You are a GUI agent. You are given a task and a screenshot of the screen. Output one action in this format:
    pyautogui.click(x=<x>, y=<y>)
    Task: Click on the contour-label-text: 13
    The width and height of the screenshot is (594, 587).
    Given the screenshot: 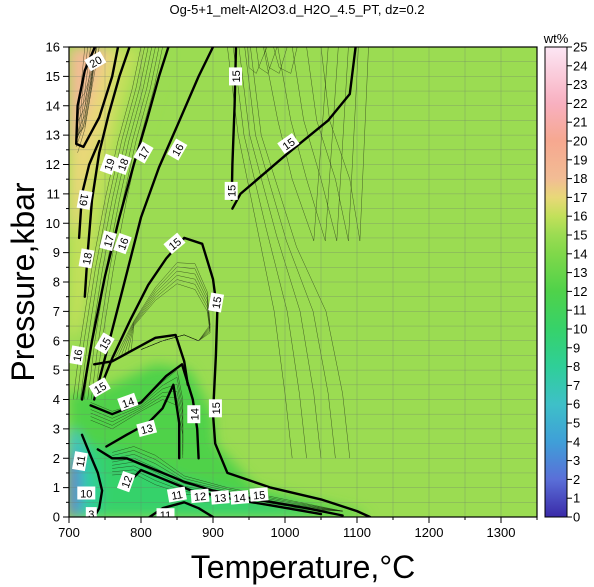 What is the action you would take?
    pyautogui.click(x=147, y=429)
    